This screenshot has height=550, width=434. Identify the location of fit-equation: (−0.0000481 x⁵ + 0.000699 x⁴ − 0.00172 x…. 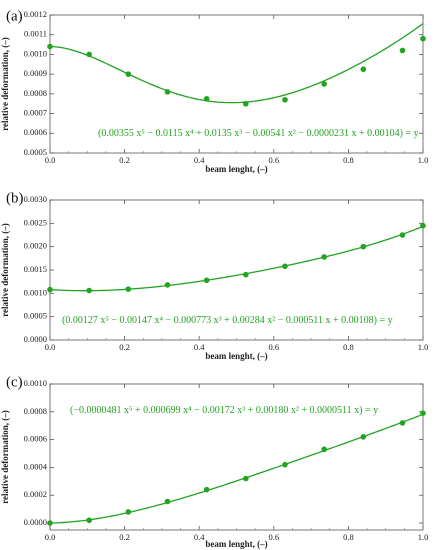
(224, 410).